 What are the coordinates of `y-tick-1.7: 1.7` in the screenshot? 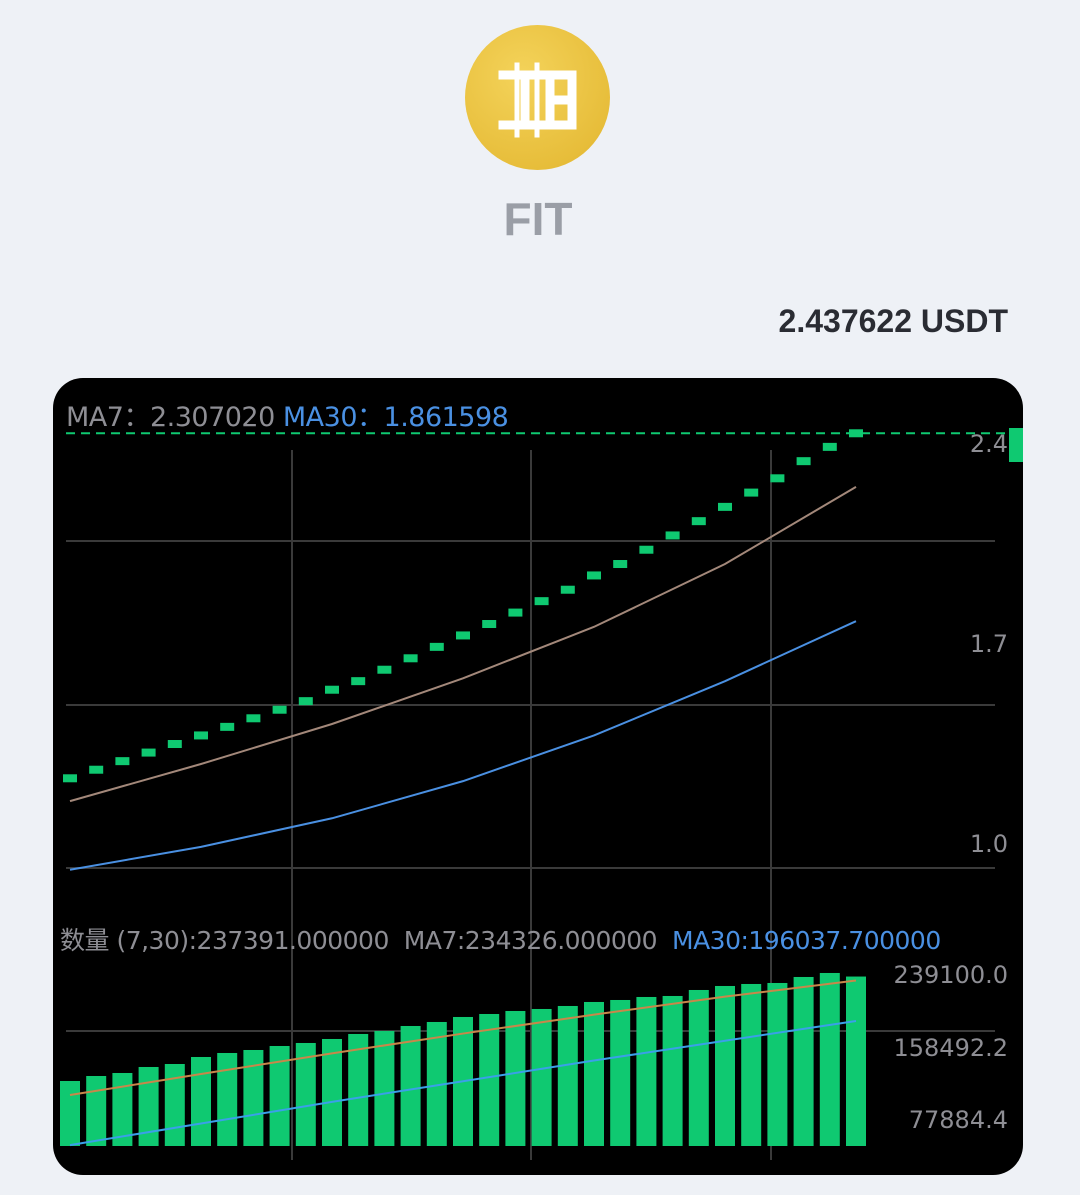 It's located at (988, 644).